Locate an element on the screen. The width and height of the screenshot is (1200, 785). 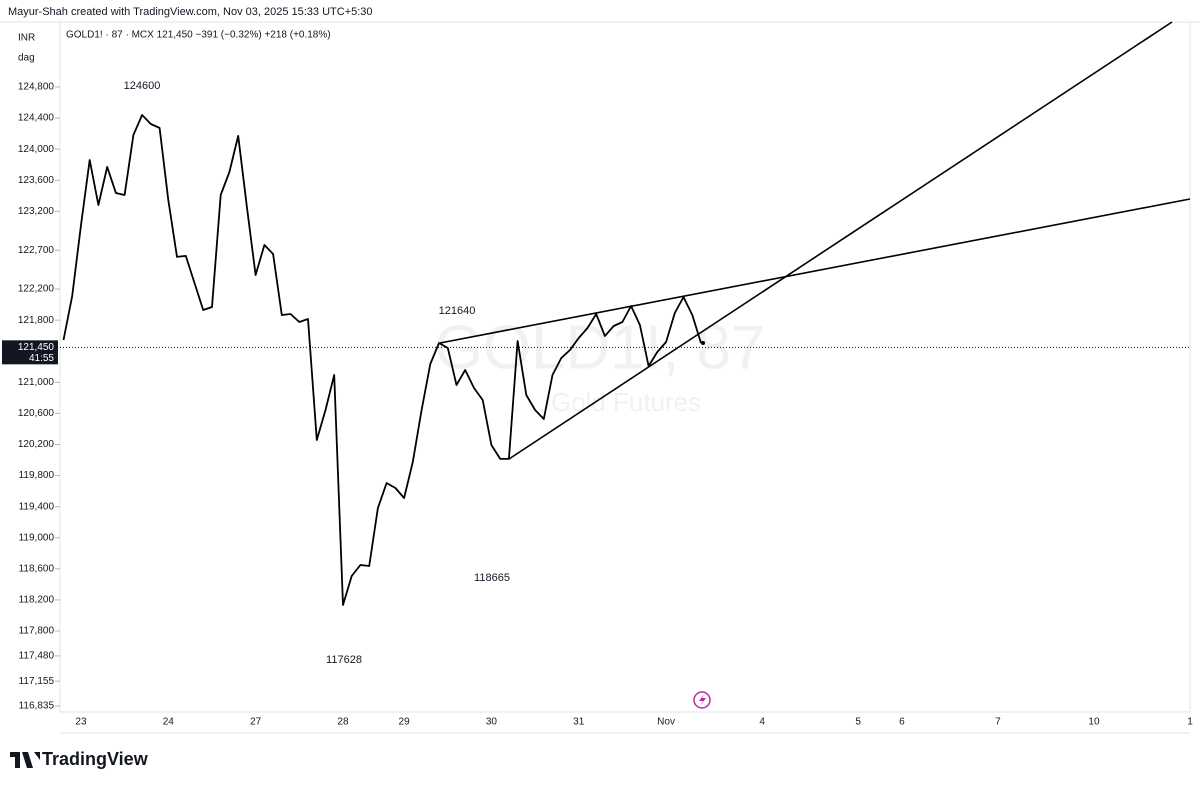
last-price-box is located at coordinates (30, 352).